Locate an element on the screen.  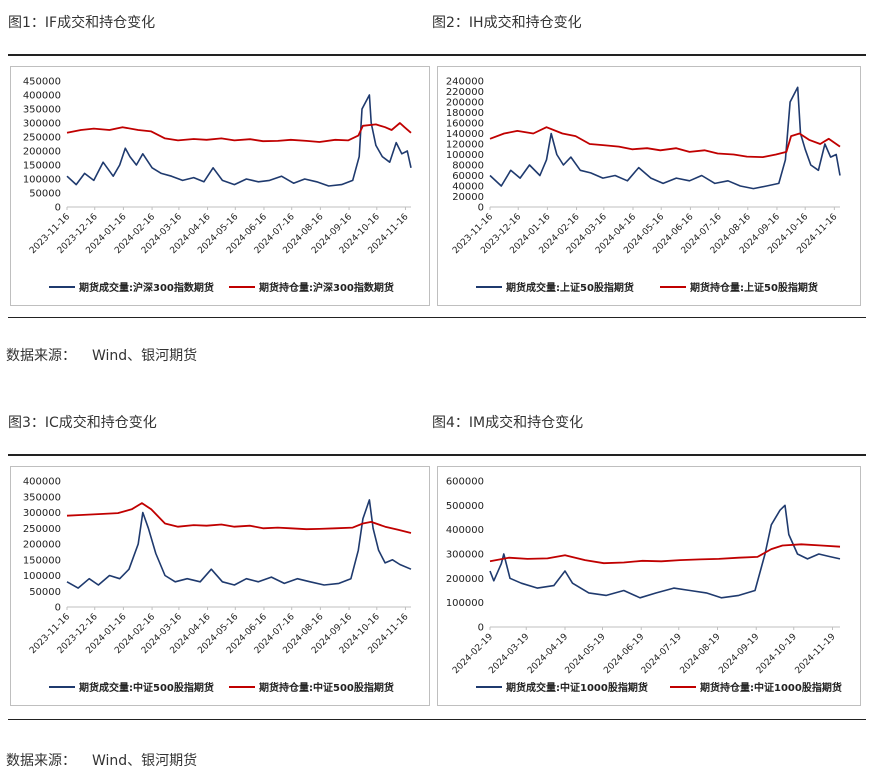
x-tick-label: 2024-11-19 is located at coordinates (816, 654).